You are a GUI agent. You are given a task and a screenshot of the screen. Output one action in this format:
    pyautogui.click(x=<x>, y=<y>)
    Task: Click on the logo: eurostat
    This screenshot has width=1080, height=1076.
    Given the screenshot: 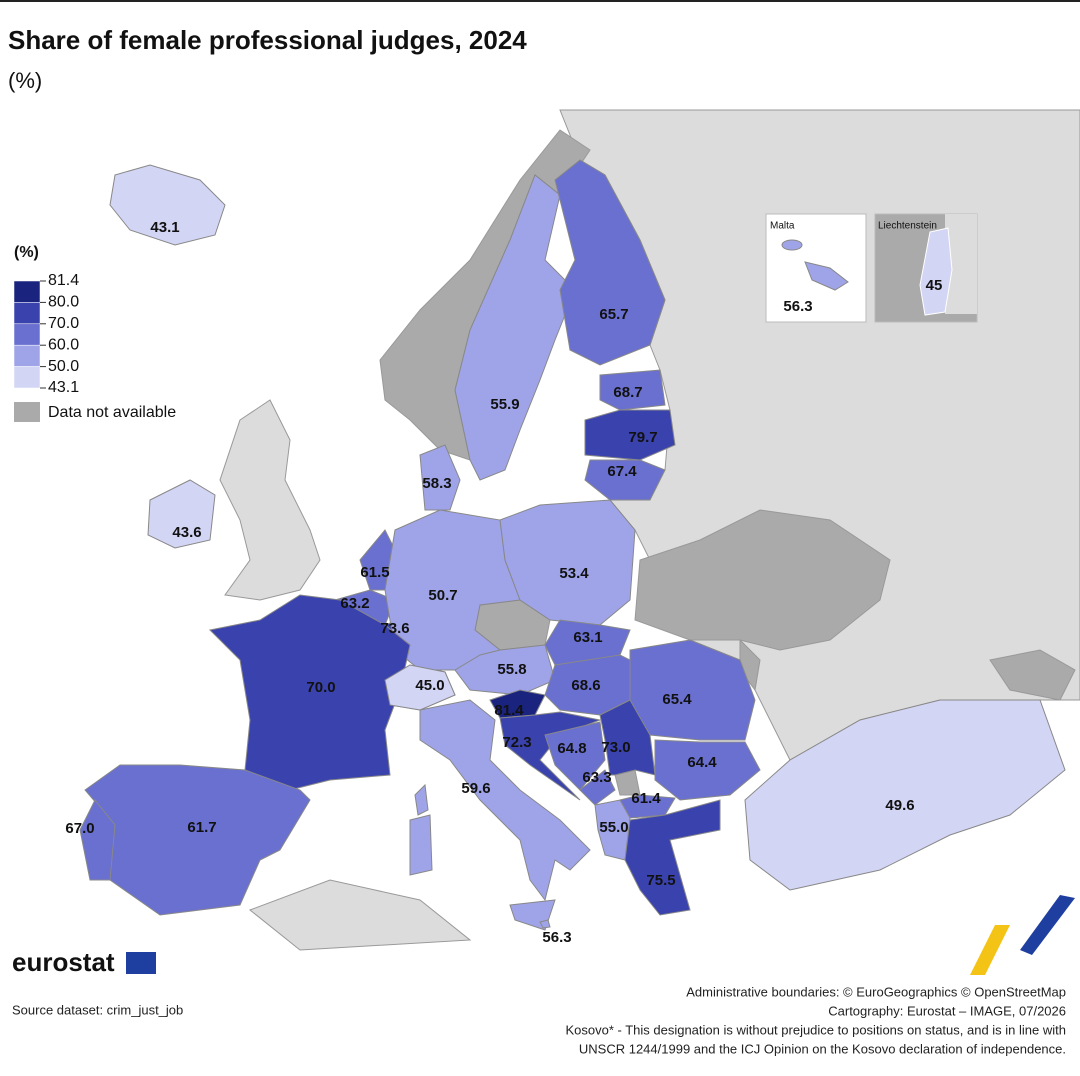 What is the action you would take?
    pyautogui.click(x=63, y=962)
    